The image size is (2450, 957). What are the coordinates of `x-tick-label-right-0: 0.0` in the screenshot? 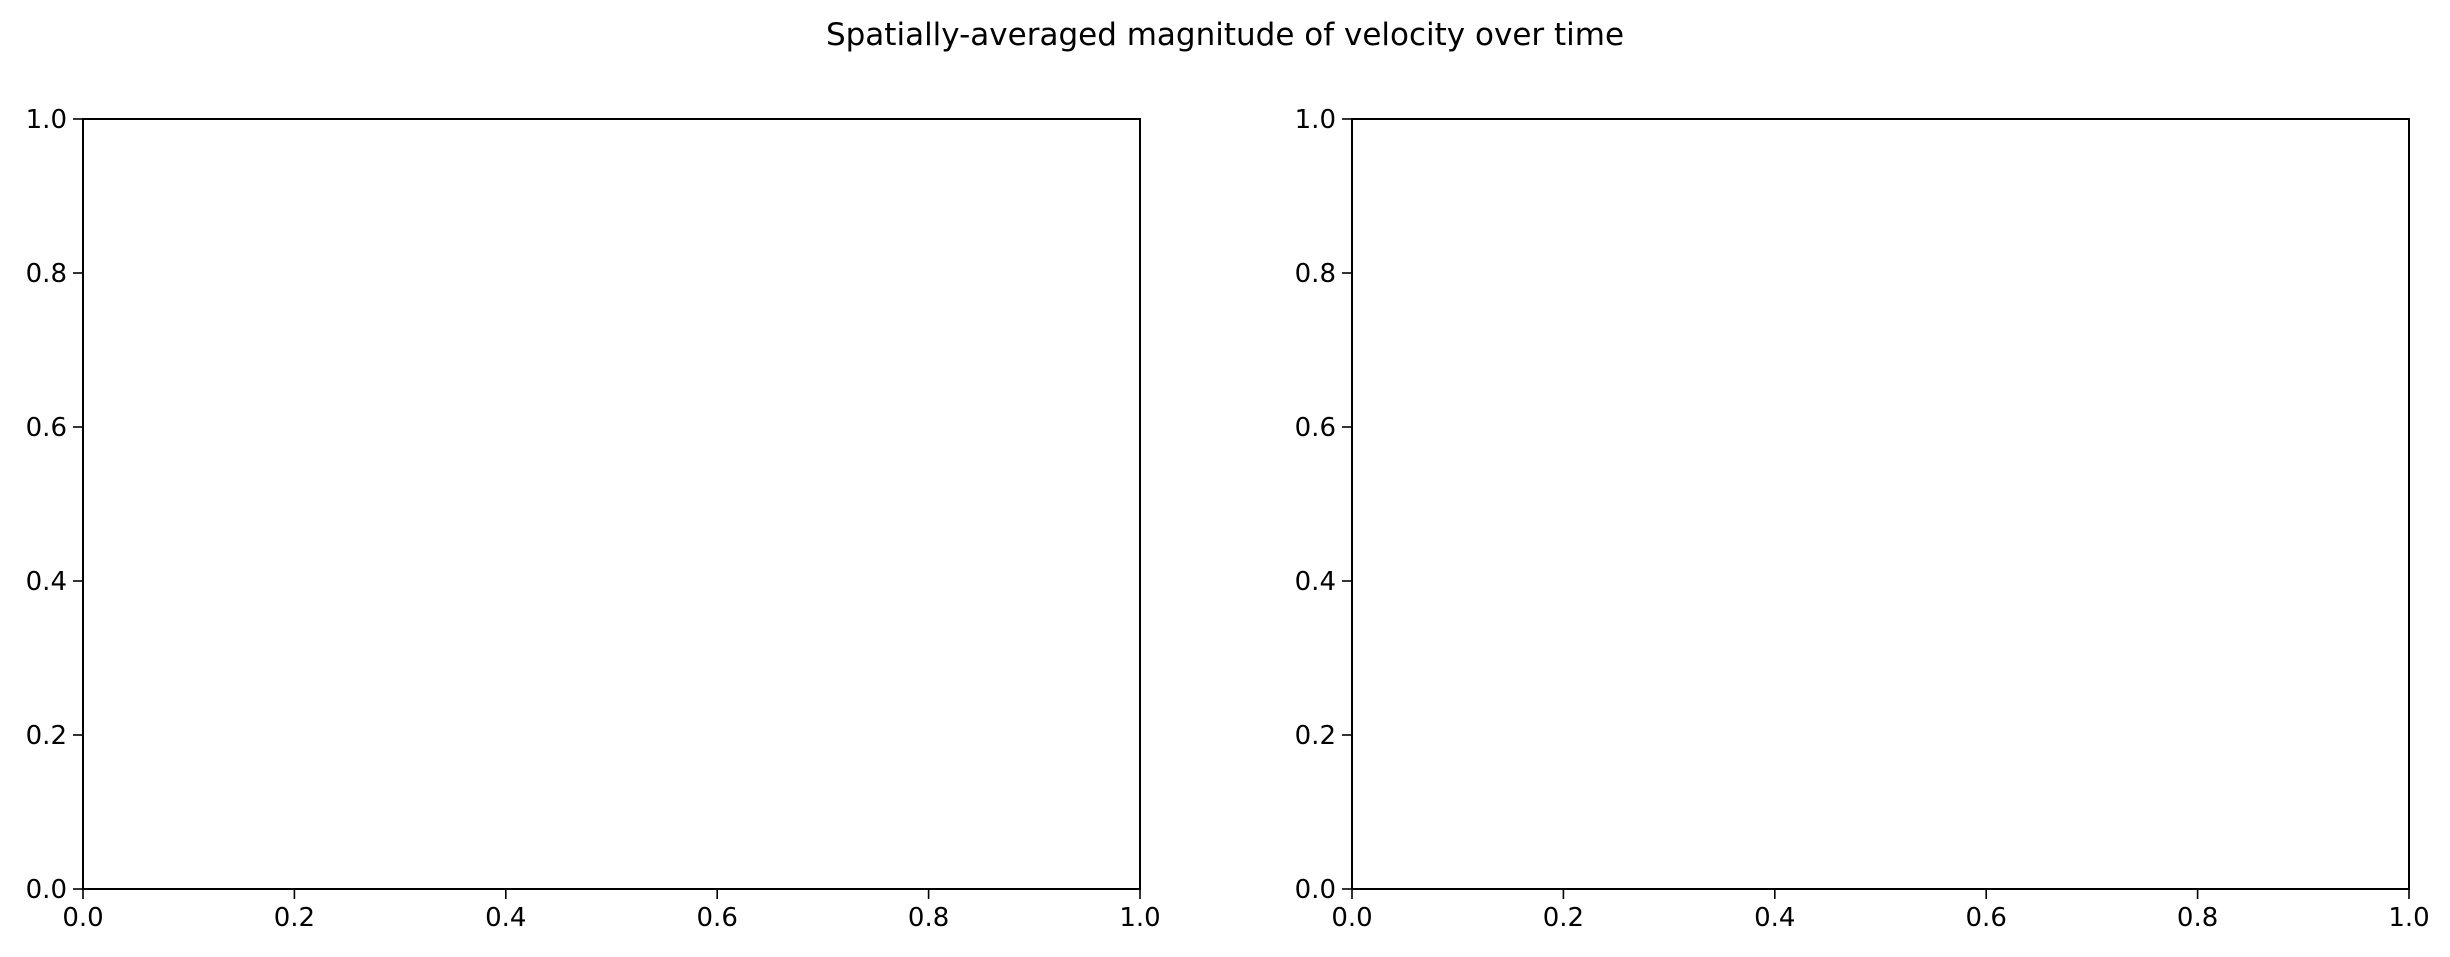 It's located at (1351, 918).